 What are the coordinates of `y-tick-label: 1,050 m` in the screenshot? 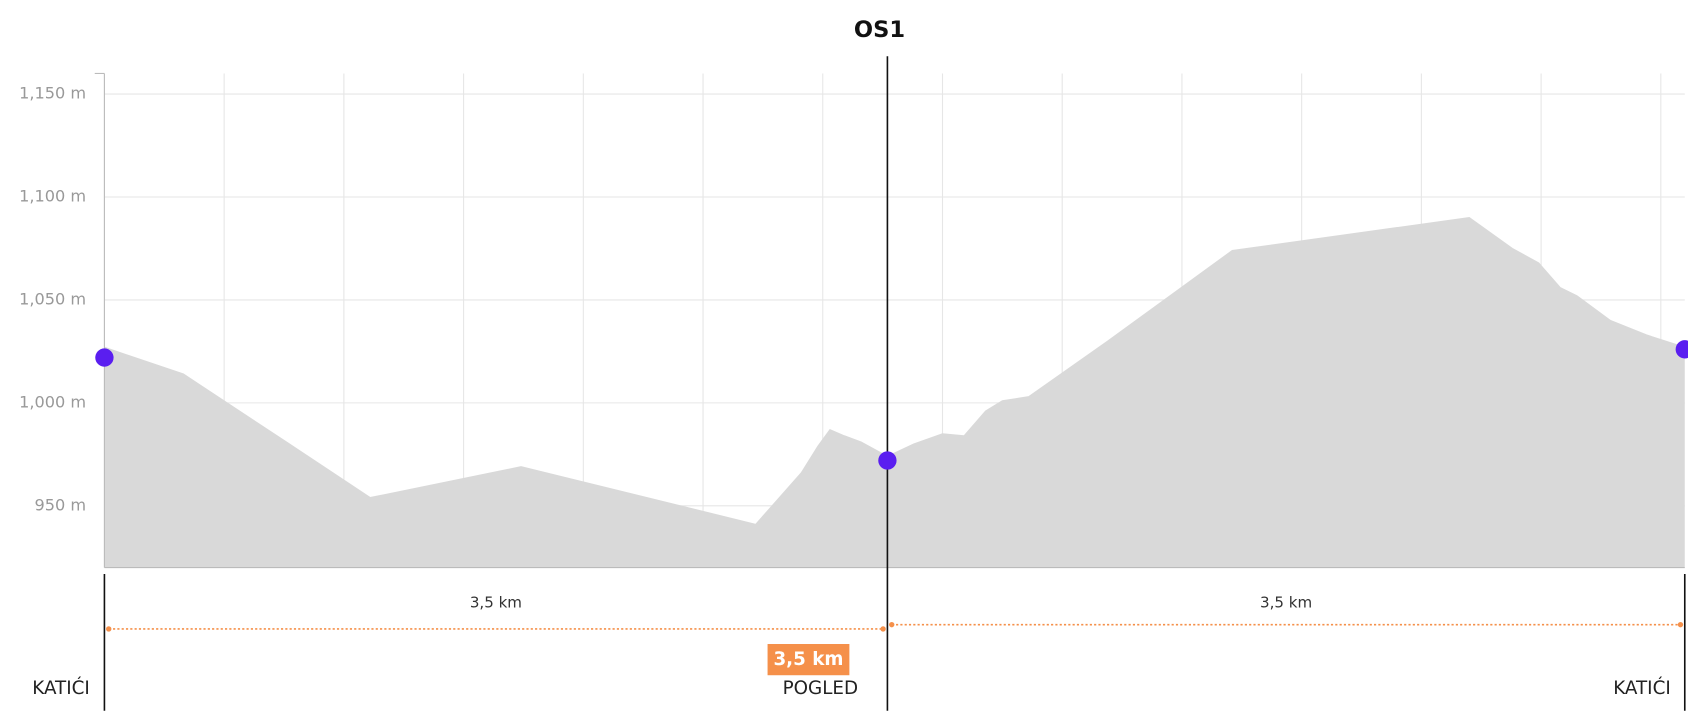 It's located at (52, 298).